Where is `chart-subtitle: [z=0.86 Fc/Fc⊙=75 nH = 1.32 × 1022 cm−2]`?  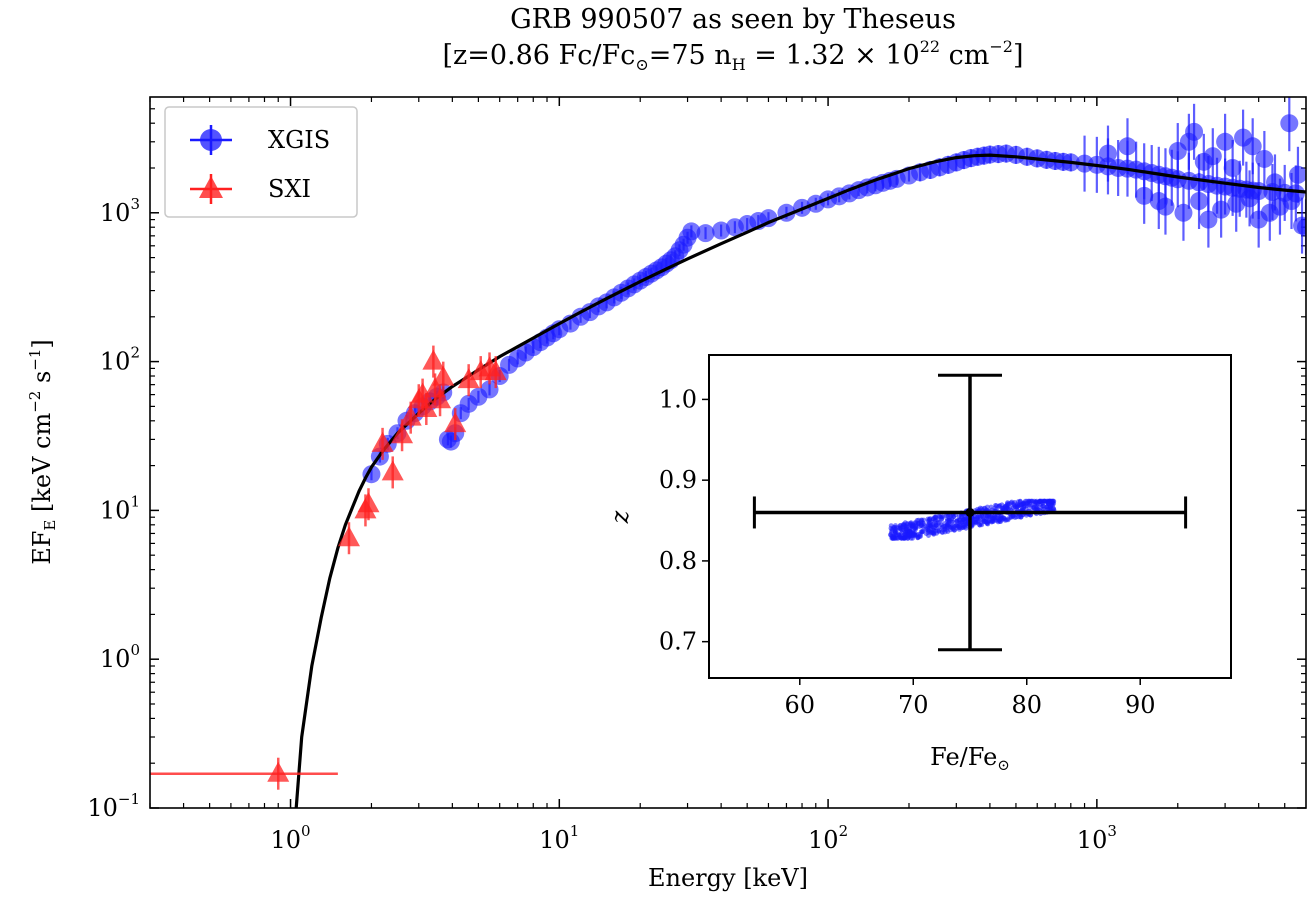 chart-subtitle: [z=0.86 Fc/Fc⊙=75 nH = 1.32 × 1022 cm−2] is located at coordinates (732, 55).